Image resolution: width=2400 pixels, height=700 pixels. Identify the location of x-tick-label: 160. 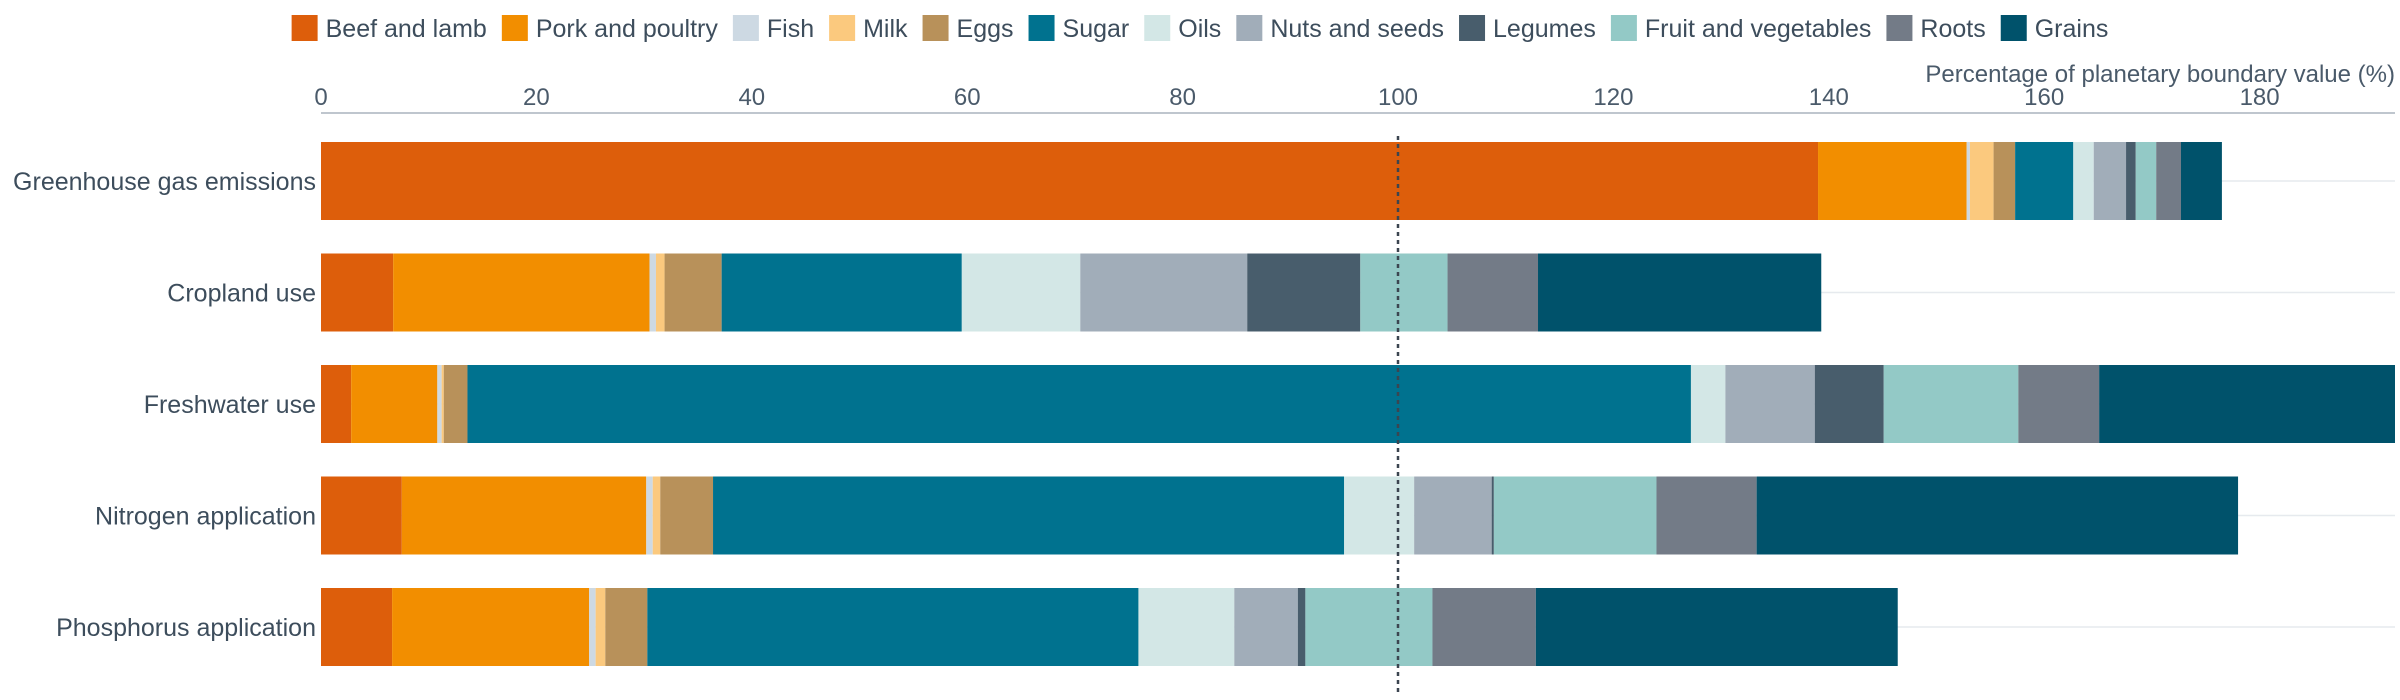
(2044, 97).